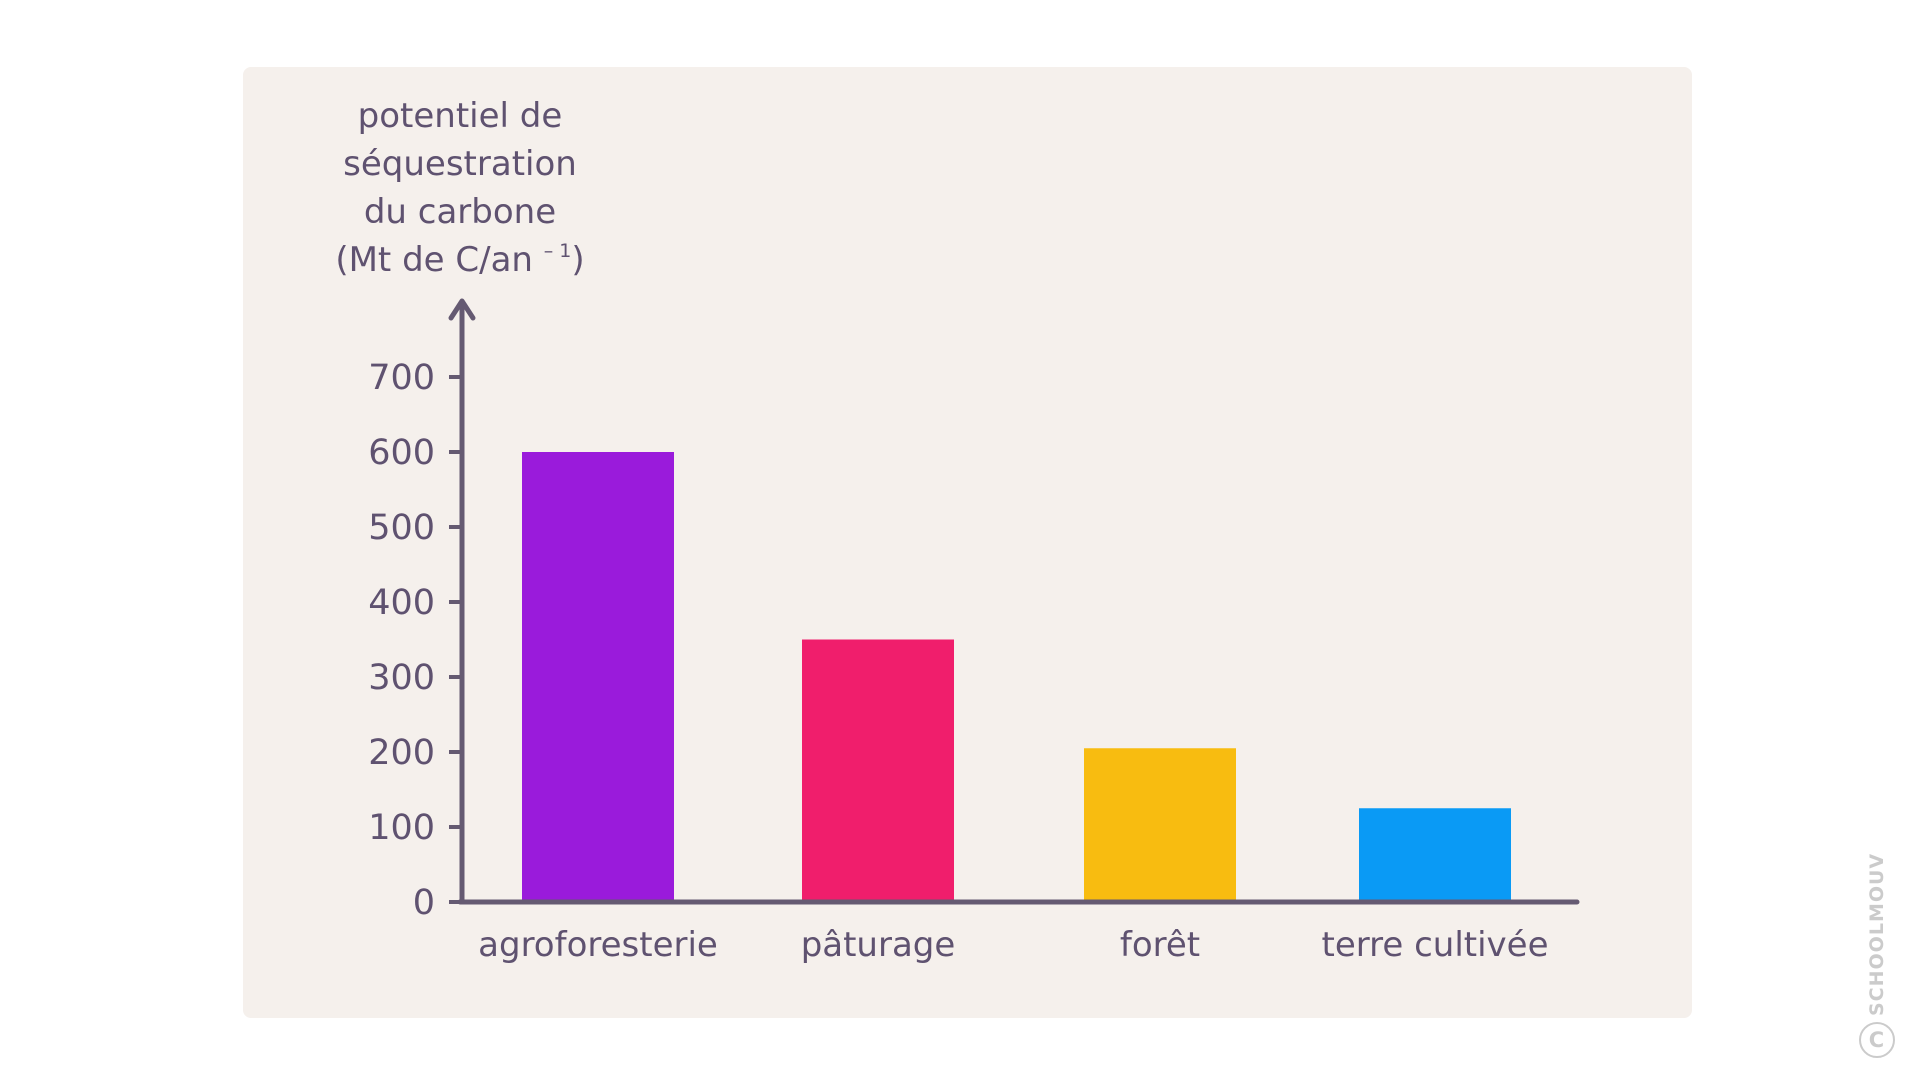  I want to click on y-tick-label: 500, so click(401, 528).